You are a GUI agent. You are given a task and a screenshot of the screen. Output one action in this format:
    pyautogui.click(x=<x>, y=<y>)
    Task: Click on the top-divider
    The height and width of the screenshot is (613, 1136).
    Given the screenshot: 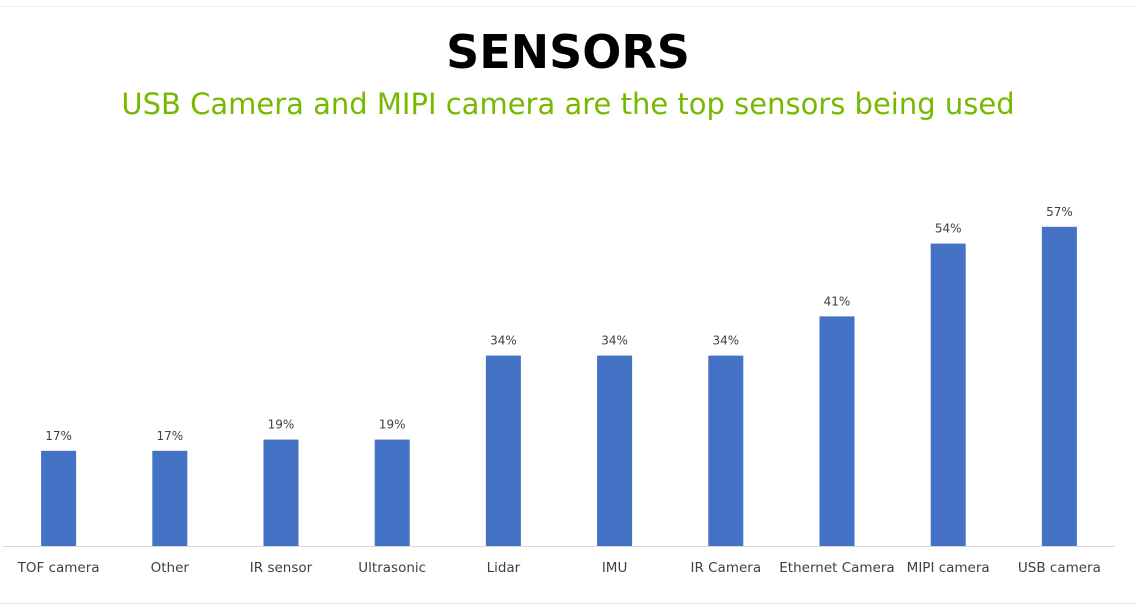 What is the action you would take?
    pyautogui.click(x=568, y=3)
    